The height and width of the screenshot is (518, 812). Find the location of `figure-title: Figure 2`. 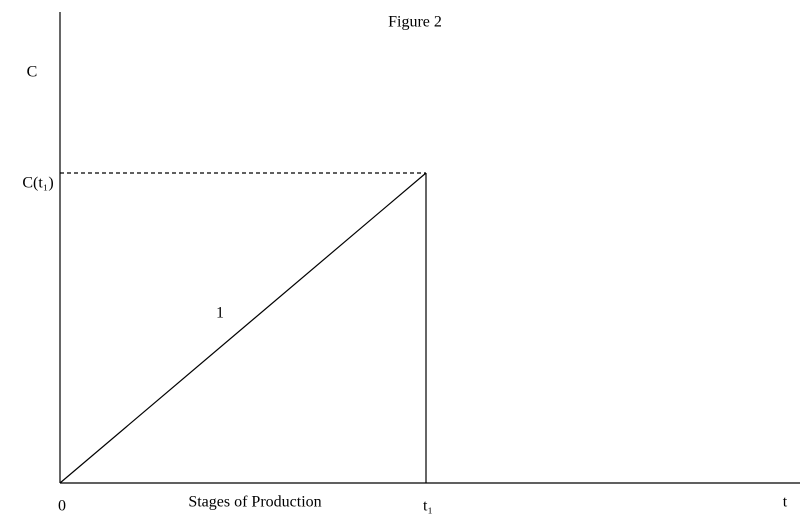

figure-title: Figure 2 is located at coordinates (415, 22).